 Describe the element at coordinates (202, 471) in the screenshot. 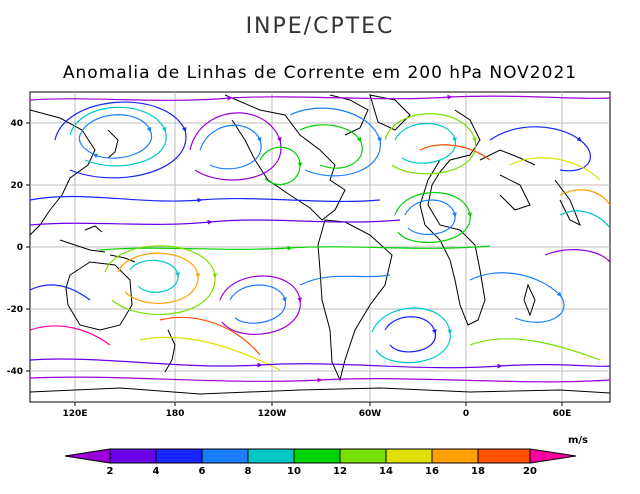

I see `colorbar-label: 6` at that location.